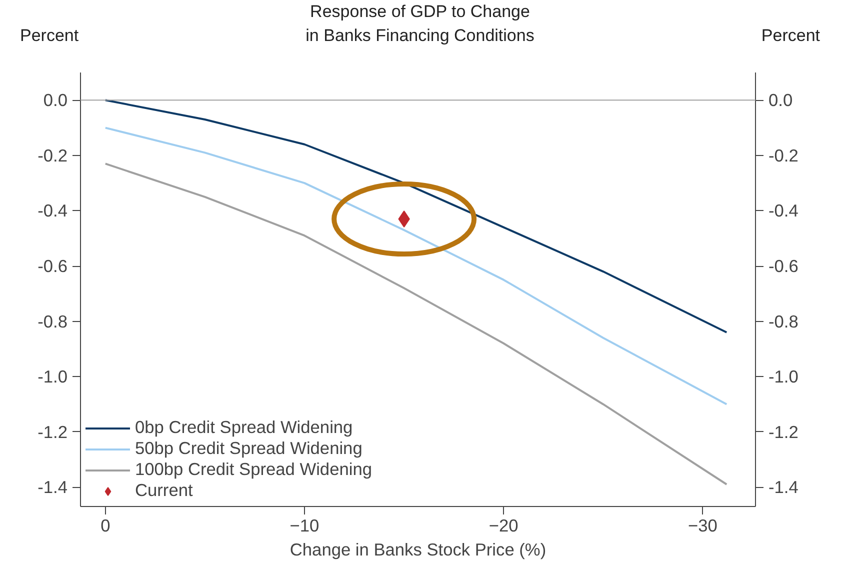 The image size is (841, 576). Describe the element at coordinates (783, 487) in the screenshot. I see `y2-tick-label: -1.4` at that location.